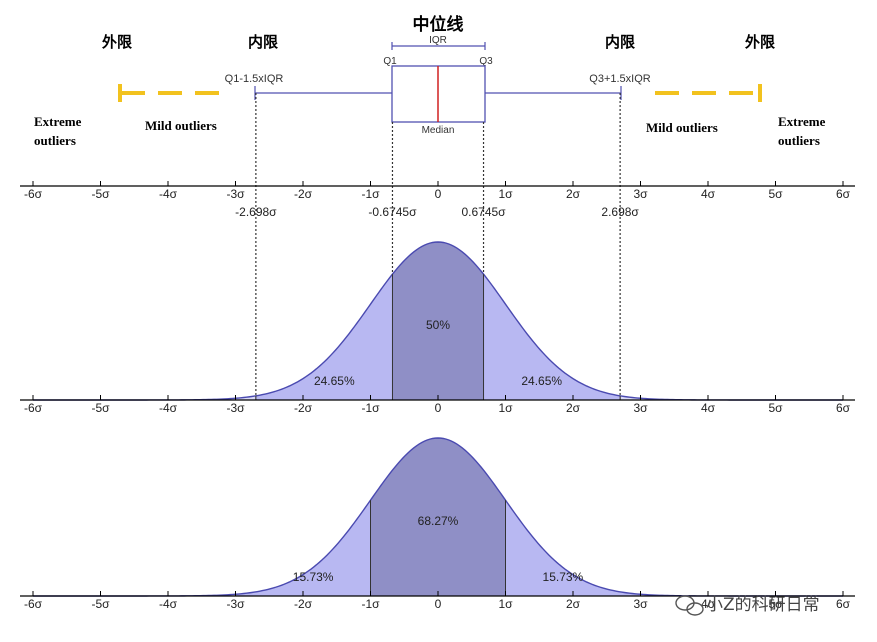 The height and width of the screenshot is (642, 877). I want to click on sigma-axis-bottom: -6σ -5σ -4σ -3σ -2σ -1σ 0 1σ 2σ 3σ 4σ 5σ 6σ, so click(437, 601).